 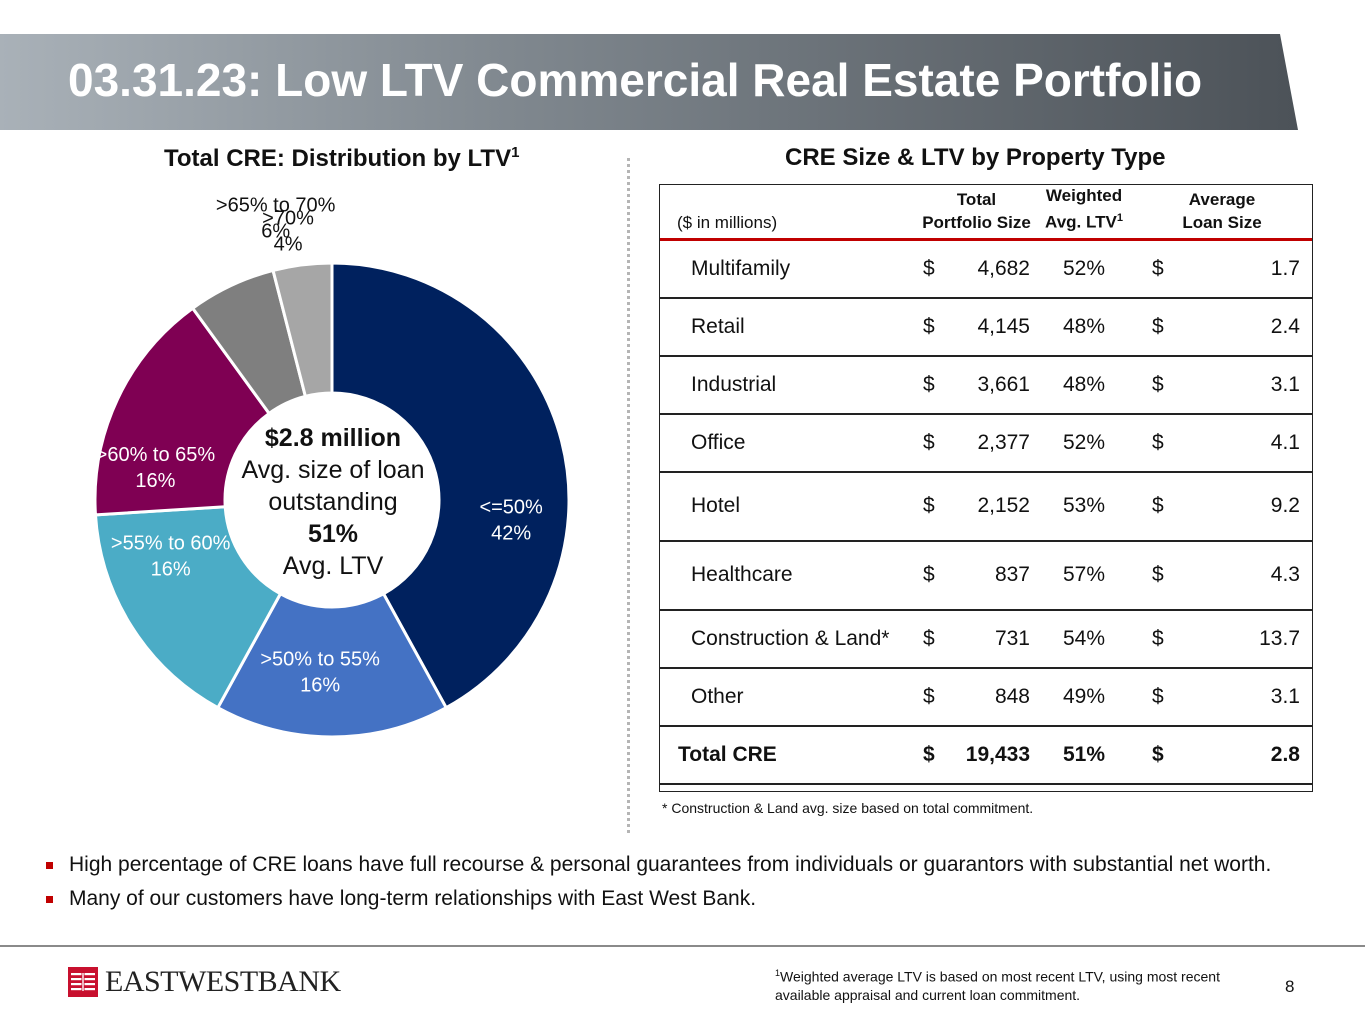 I want to click on table-section-title: CRE Size & LTV by Property Type, so click(x=975, y=157).